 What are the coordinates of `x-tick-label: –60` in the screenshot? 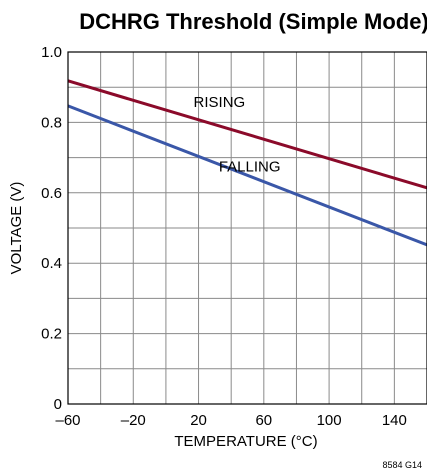 It's located at (67, 420).